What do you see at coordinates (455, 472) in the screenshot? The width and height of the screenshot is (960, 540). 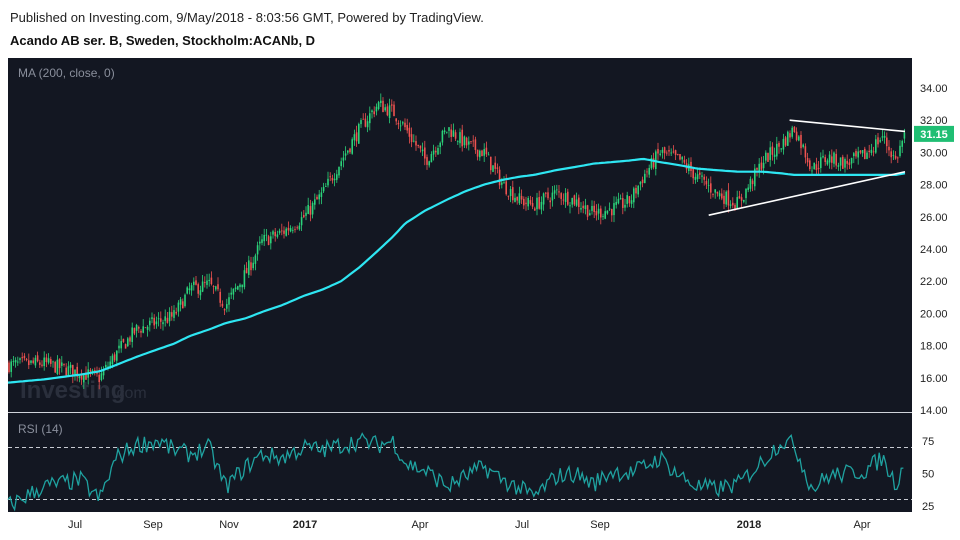 I see `rsi-line` at bounding box center [455, 472].